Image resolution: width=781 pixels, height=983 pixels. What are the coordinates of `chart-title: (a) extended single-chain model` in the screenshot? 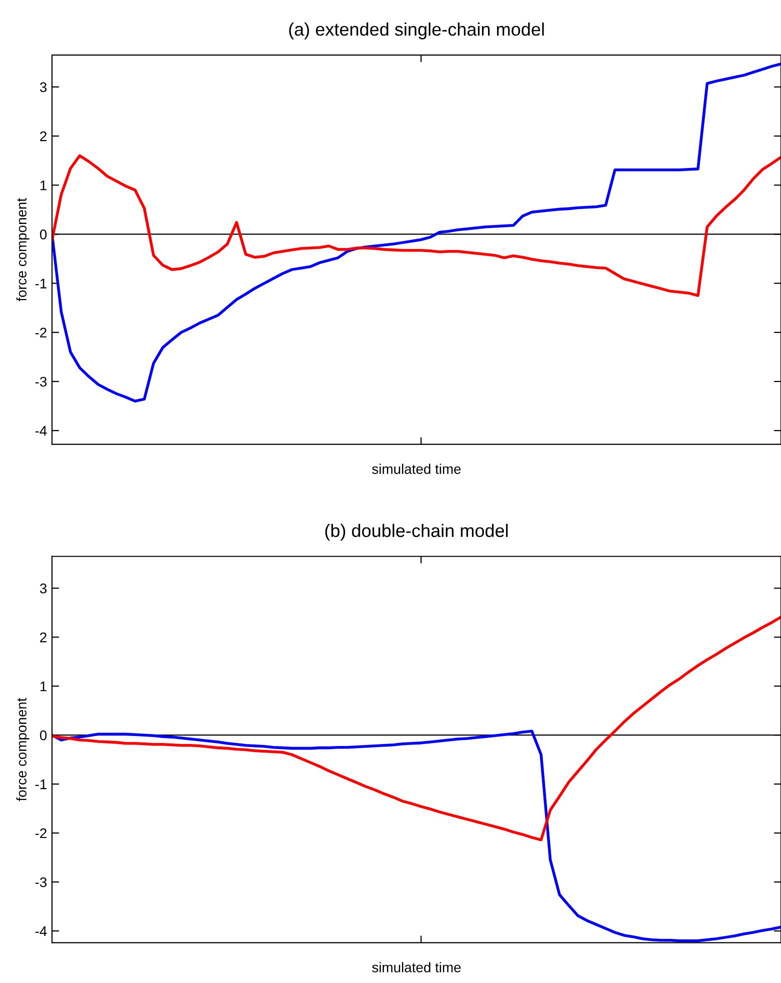 It's located at (416, 31).